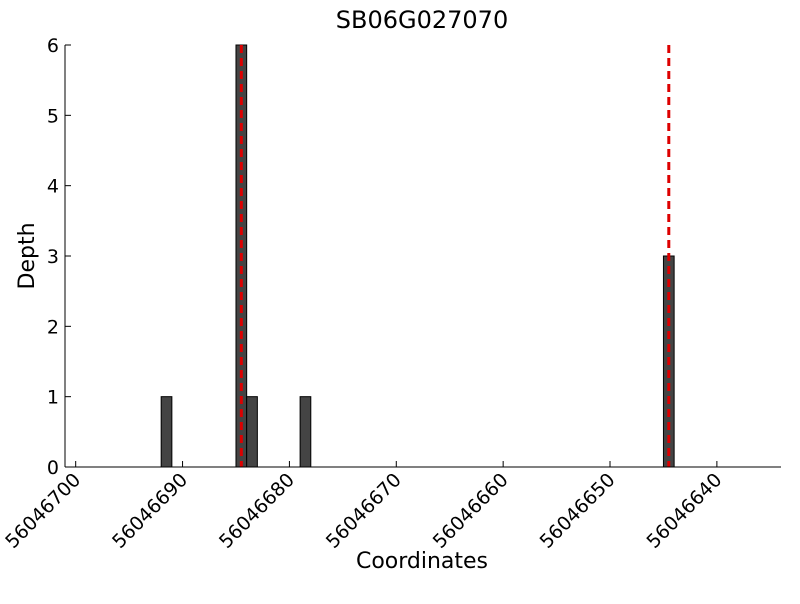 The height and width of the screenshot is (604, 800). Describe the element at coordinates (471, 511) in the screenshot. I see `x-tick-label: 56046660` at that location.